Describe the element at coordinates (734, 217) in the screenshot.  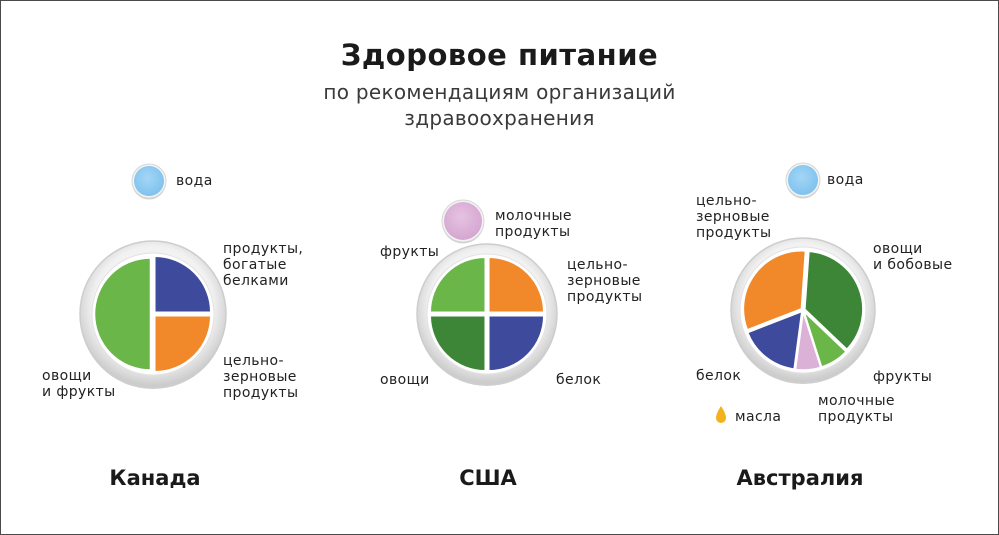
I see `australia-grains-label: цельно- зерновые продукты` at that location.